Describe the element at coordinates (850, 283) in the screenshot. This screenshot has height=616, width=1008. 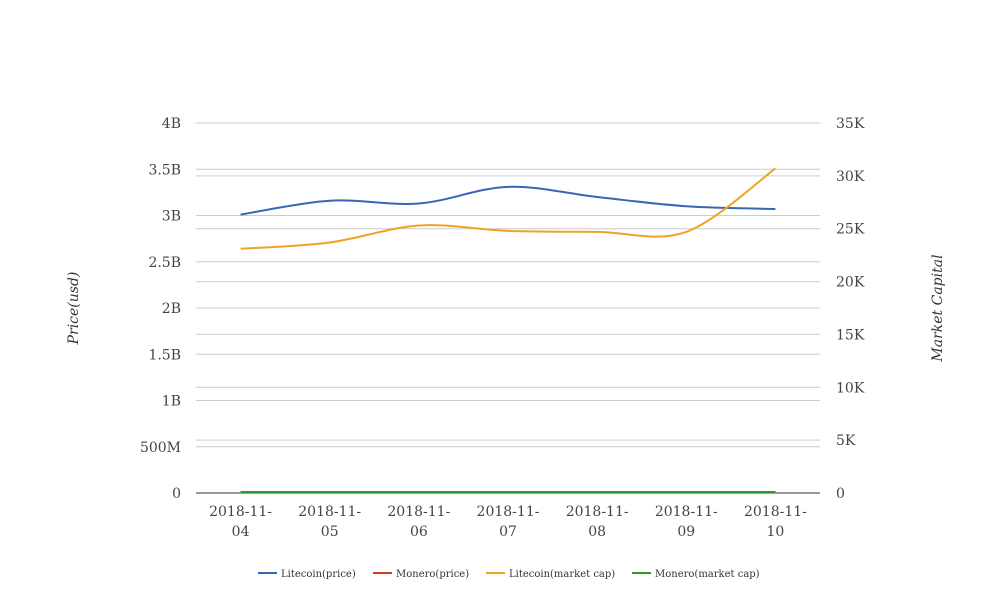
I see `y-right-tick-label: 20K` at that location.